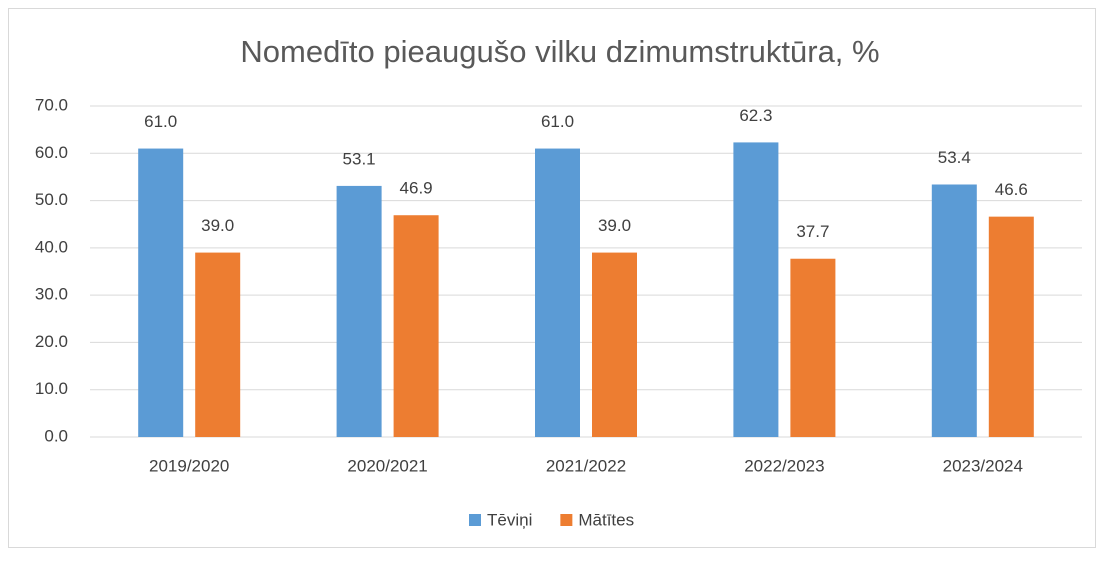 This screenshot has width=1105, height=561. What do you see at coordinates (51, 341) in the screenshot?
I see `y-tick-label: 20.0` at bounding box center [51, 341].